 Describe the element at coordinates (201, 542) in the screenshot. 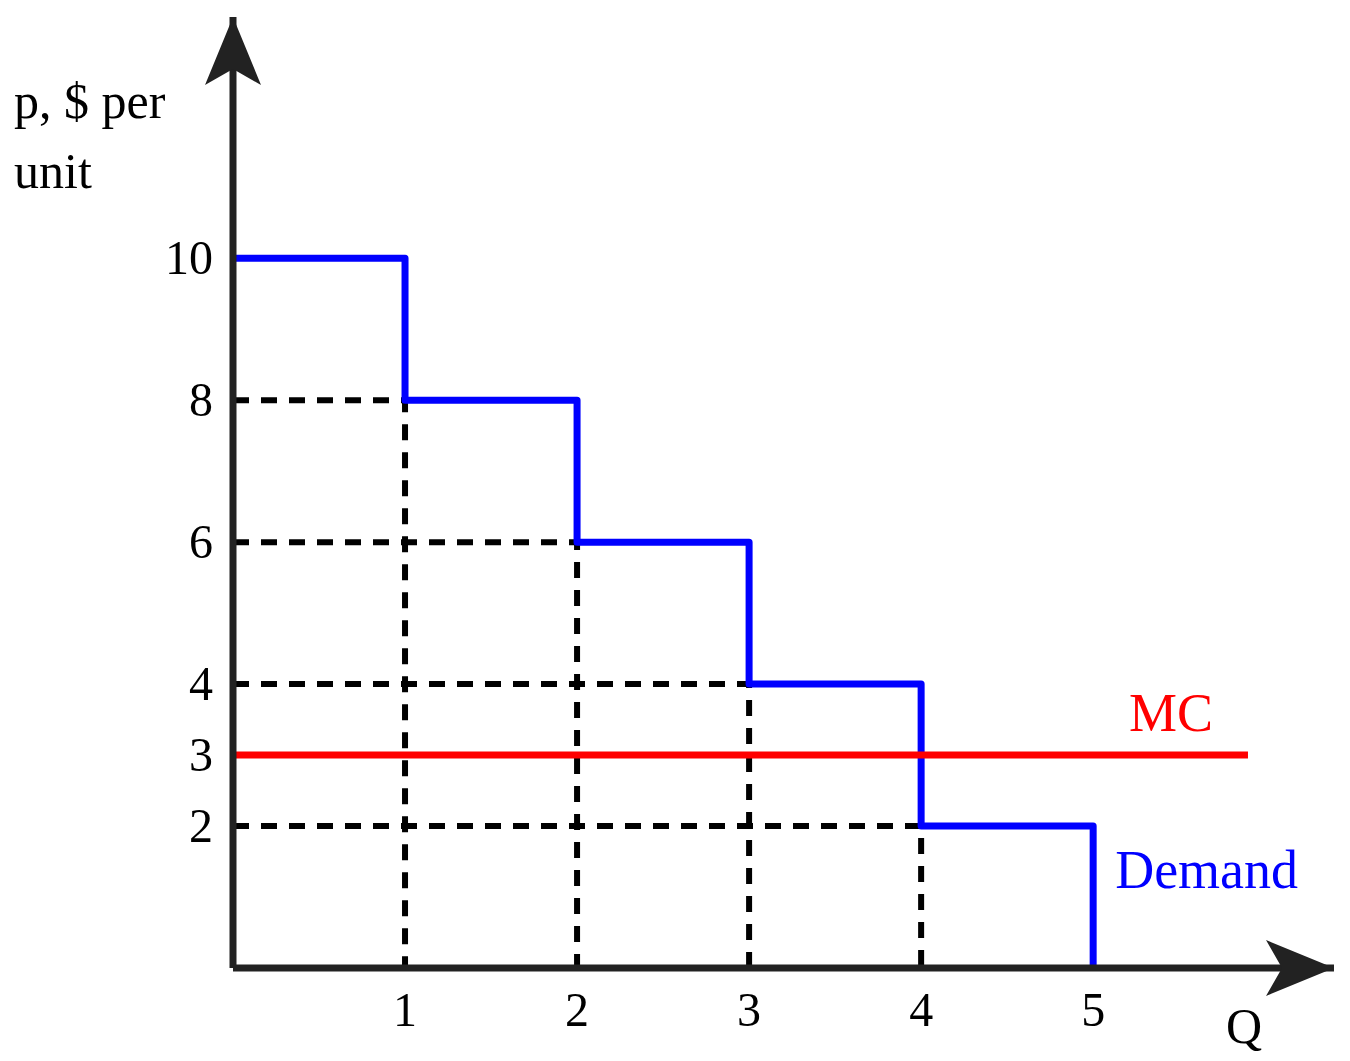

I see `y-tick-label: 6` at that location.